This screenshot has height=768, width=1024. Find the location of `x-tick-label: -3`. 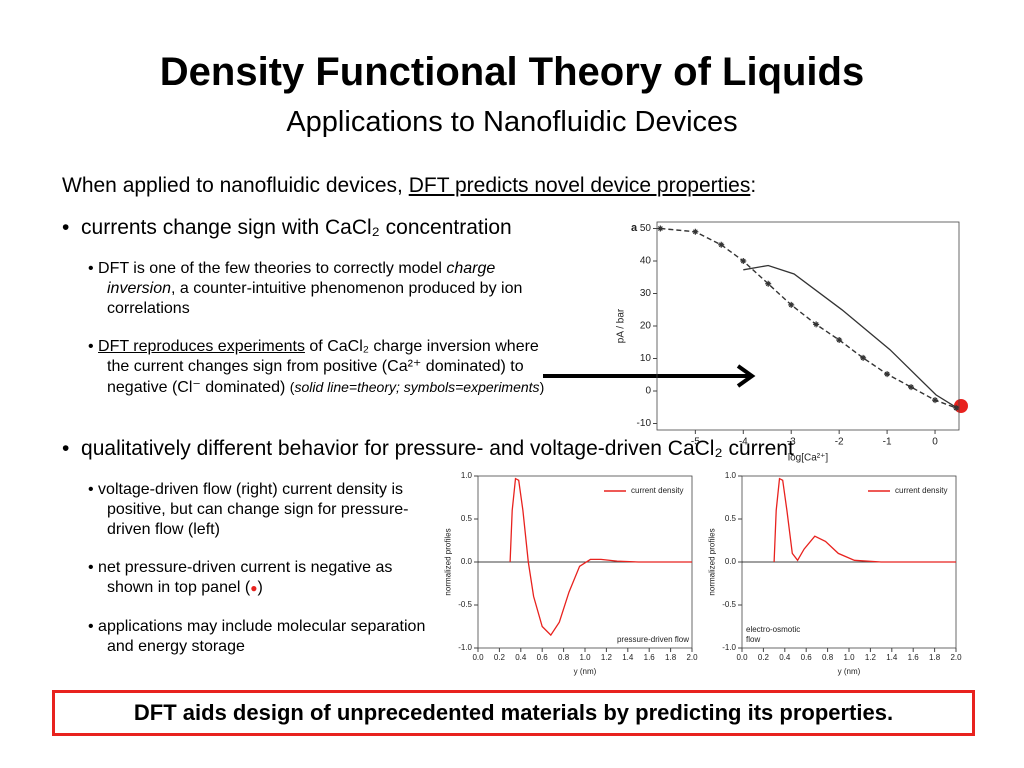

x-tick-label: -3 is located at coordinates (791, 442).